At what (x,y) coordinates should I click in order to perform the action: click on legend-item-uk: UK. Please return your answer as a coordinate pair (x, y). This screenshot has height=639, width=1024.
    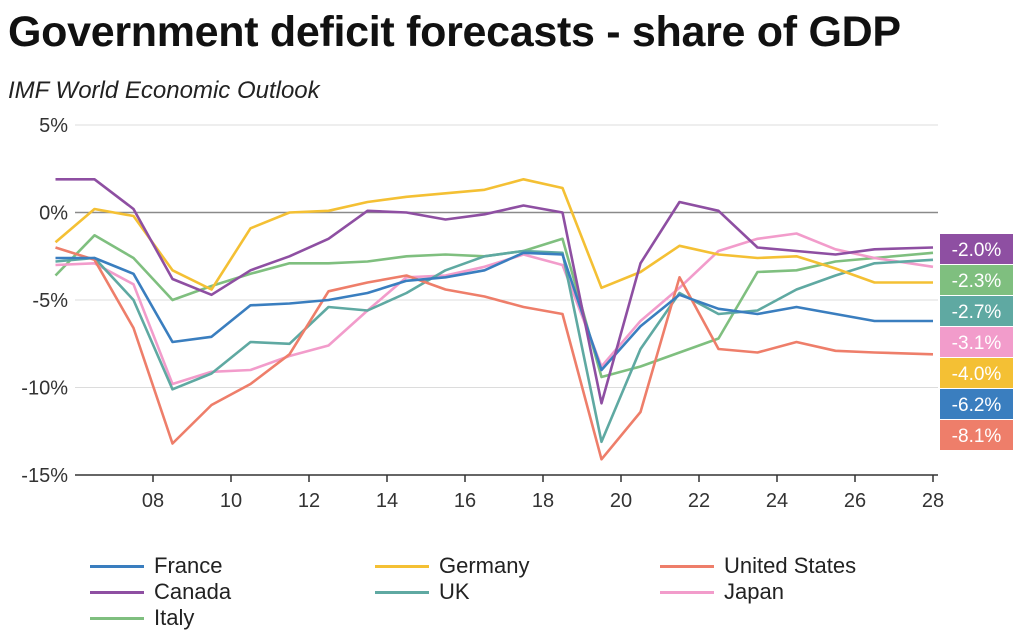
    Looking at the image, I should click on (422, 592).